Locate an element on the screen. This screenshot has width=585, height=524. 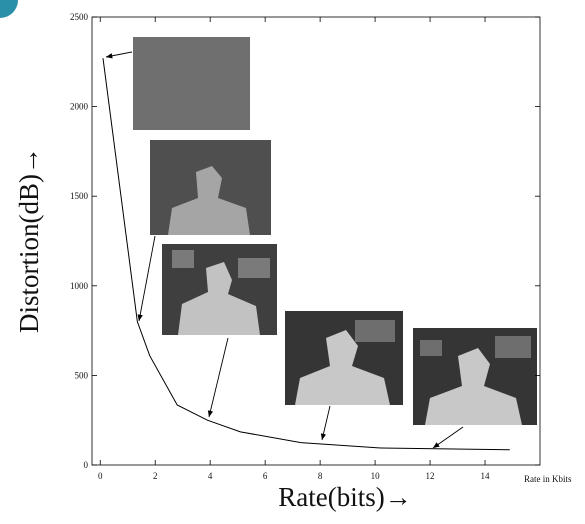
y-tick-label: 500 is located at coordinates (82, 375).